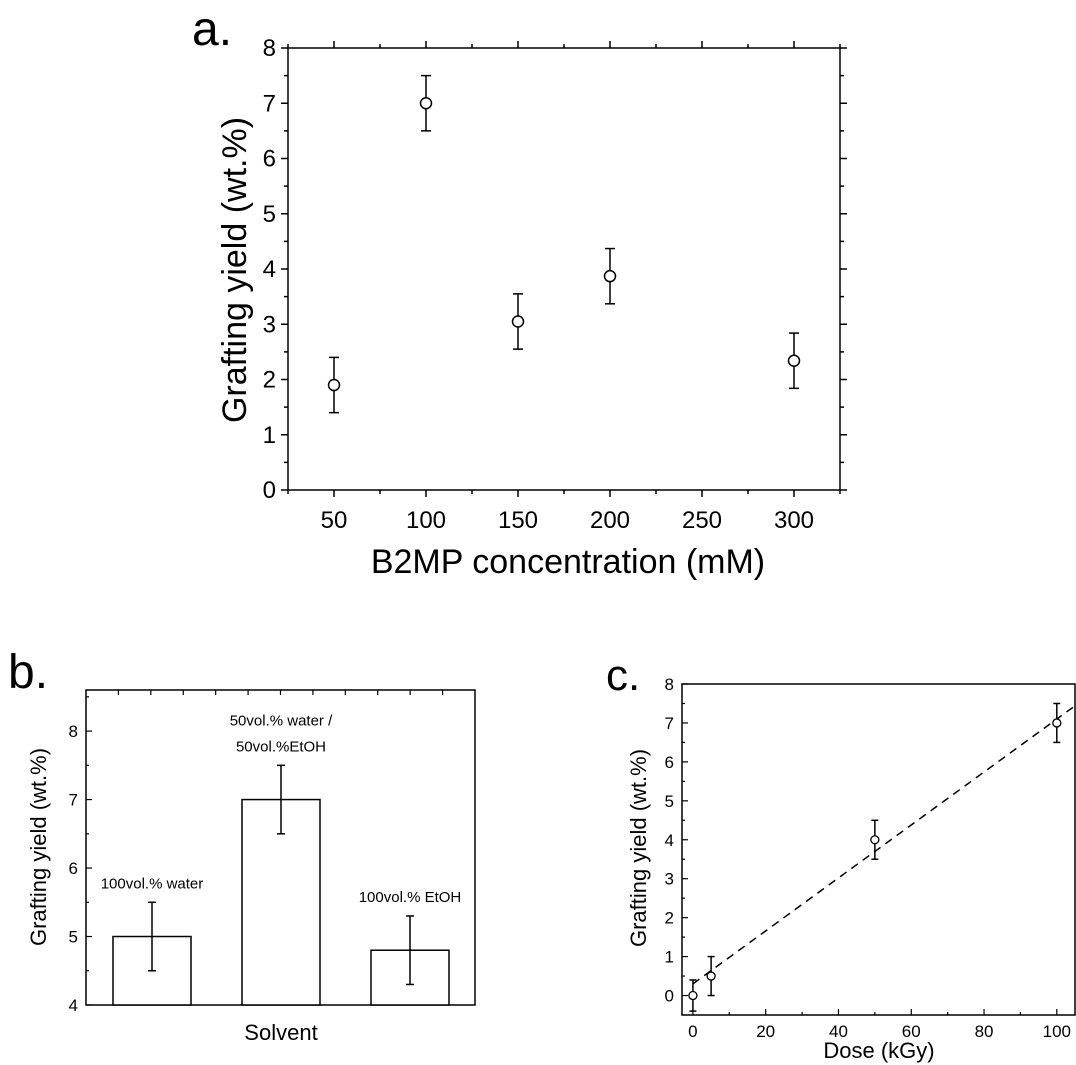  What do you see at coordinates (884, 845) in the screenshot?
I see `fit-line` at bounding box center [884, 845].